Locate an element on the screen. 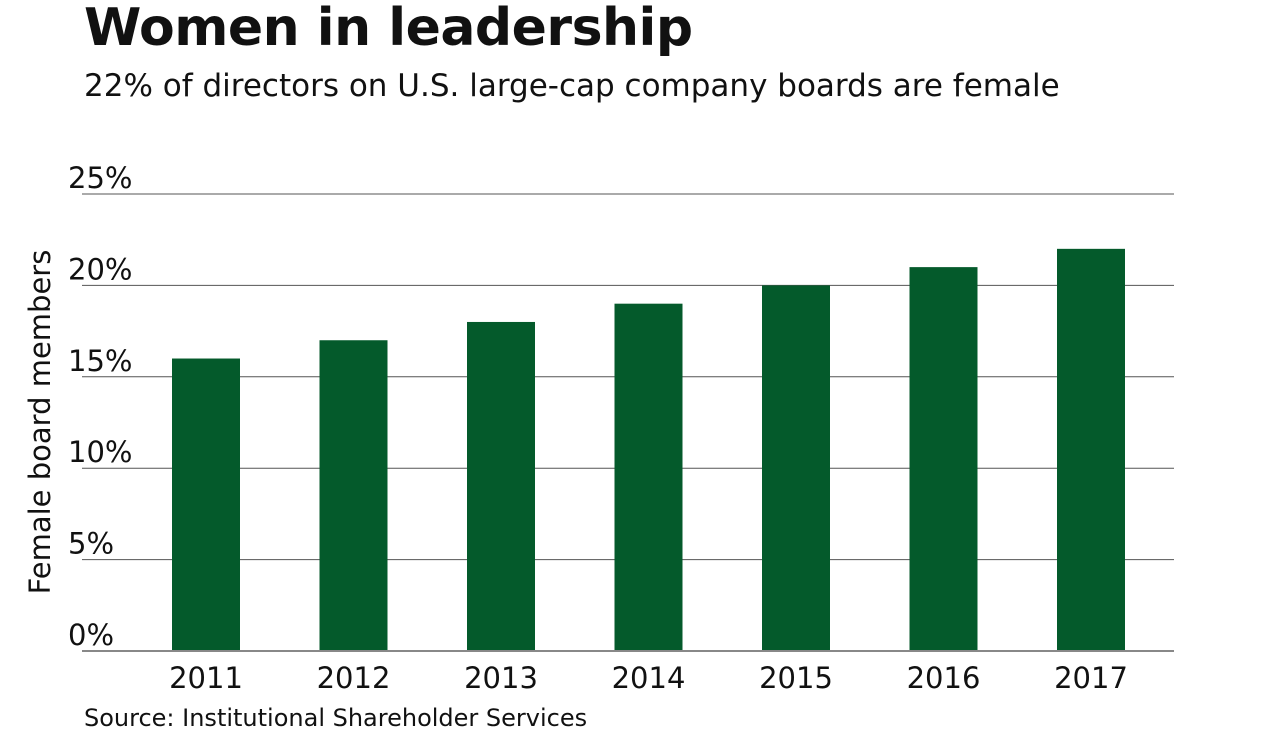 This screenshot has height=732, width=1280. y-tick-label: 5% is located at coordinates (91, 544).